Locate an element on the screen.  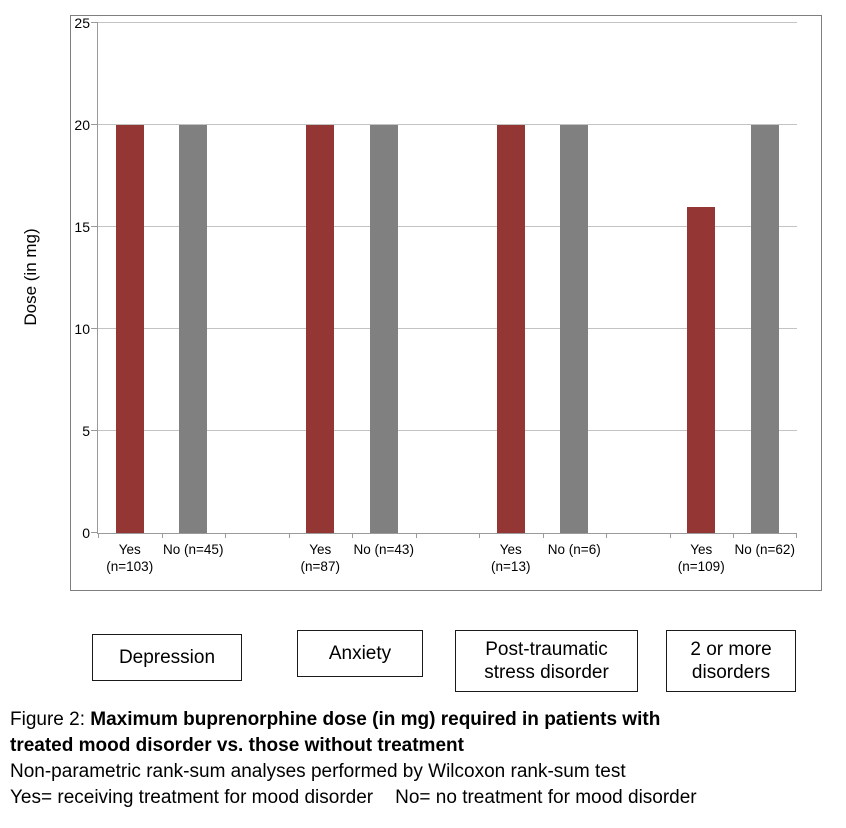
x-axis-label-post-traumatic-stress-disorder-yes: Yes (n=13) is located at coordinates (511, 558).